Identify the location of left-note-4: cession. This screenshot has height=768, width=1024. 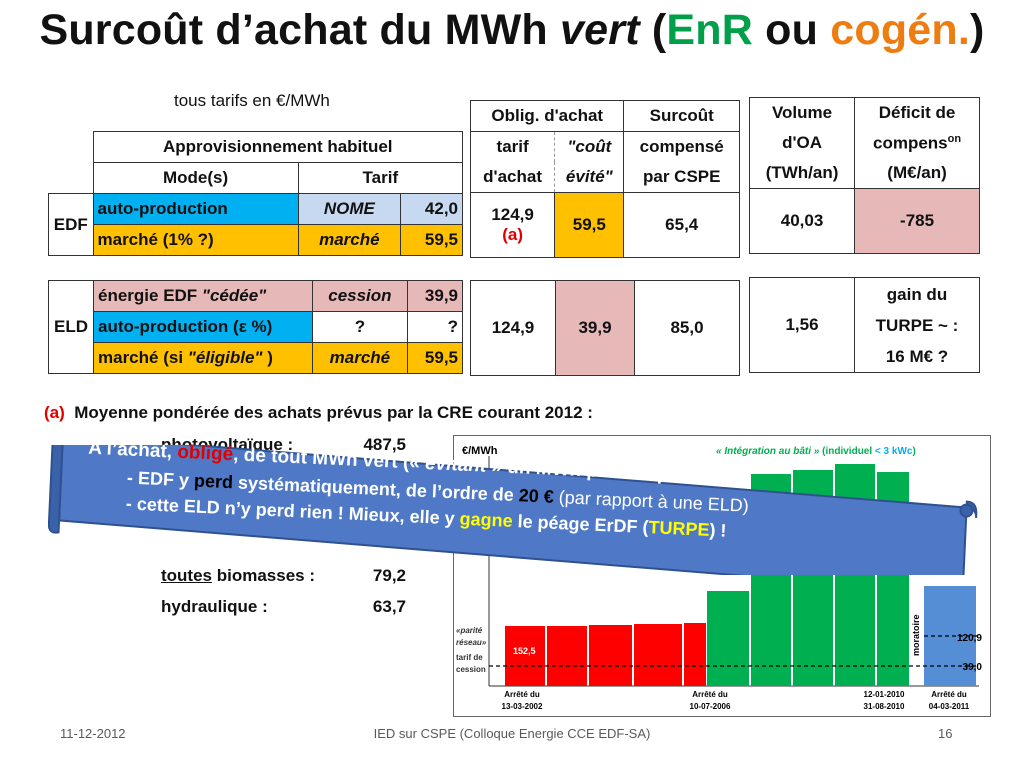
(471, 669).